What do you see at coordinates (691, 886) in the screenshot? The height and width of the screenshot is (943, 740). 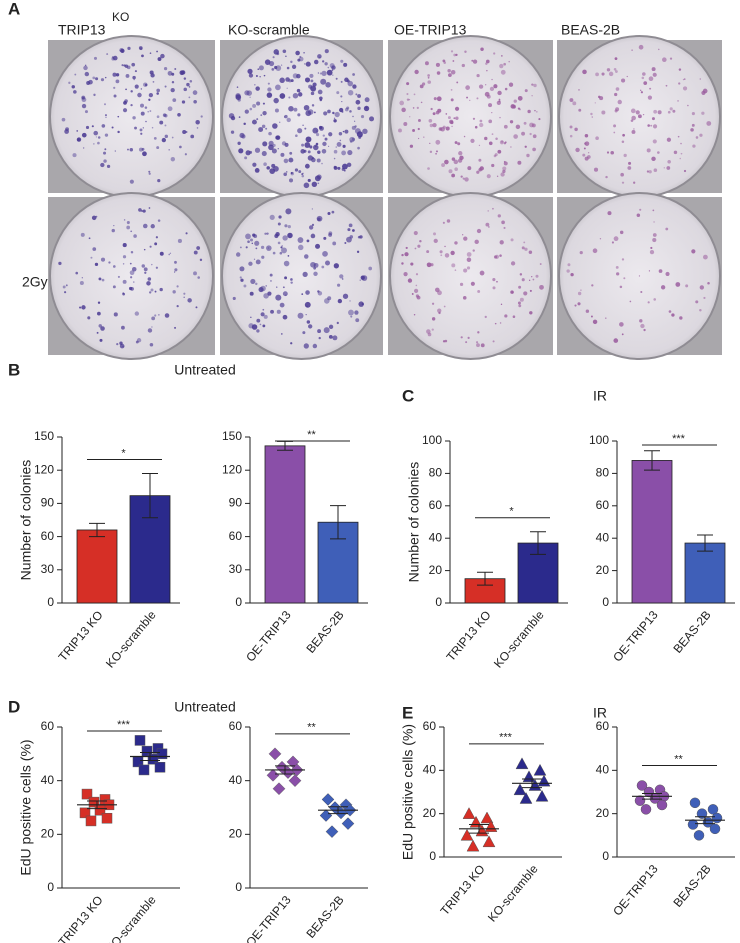 I see `x-tick-label: BEAS-2B` at bounding box center [691, 886].